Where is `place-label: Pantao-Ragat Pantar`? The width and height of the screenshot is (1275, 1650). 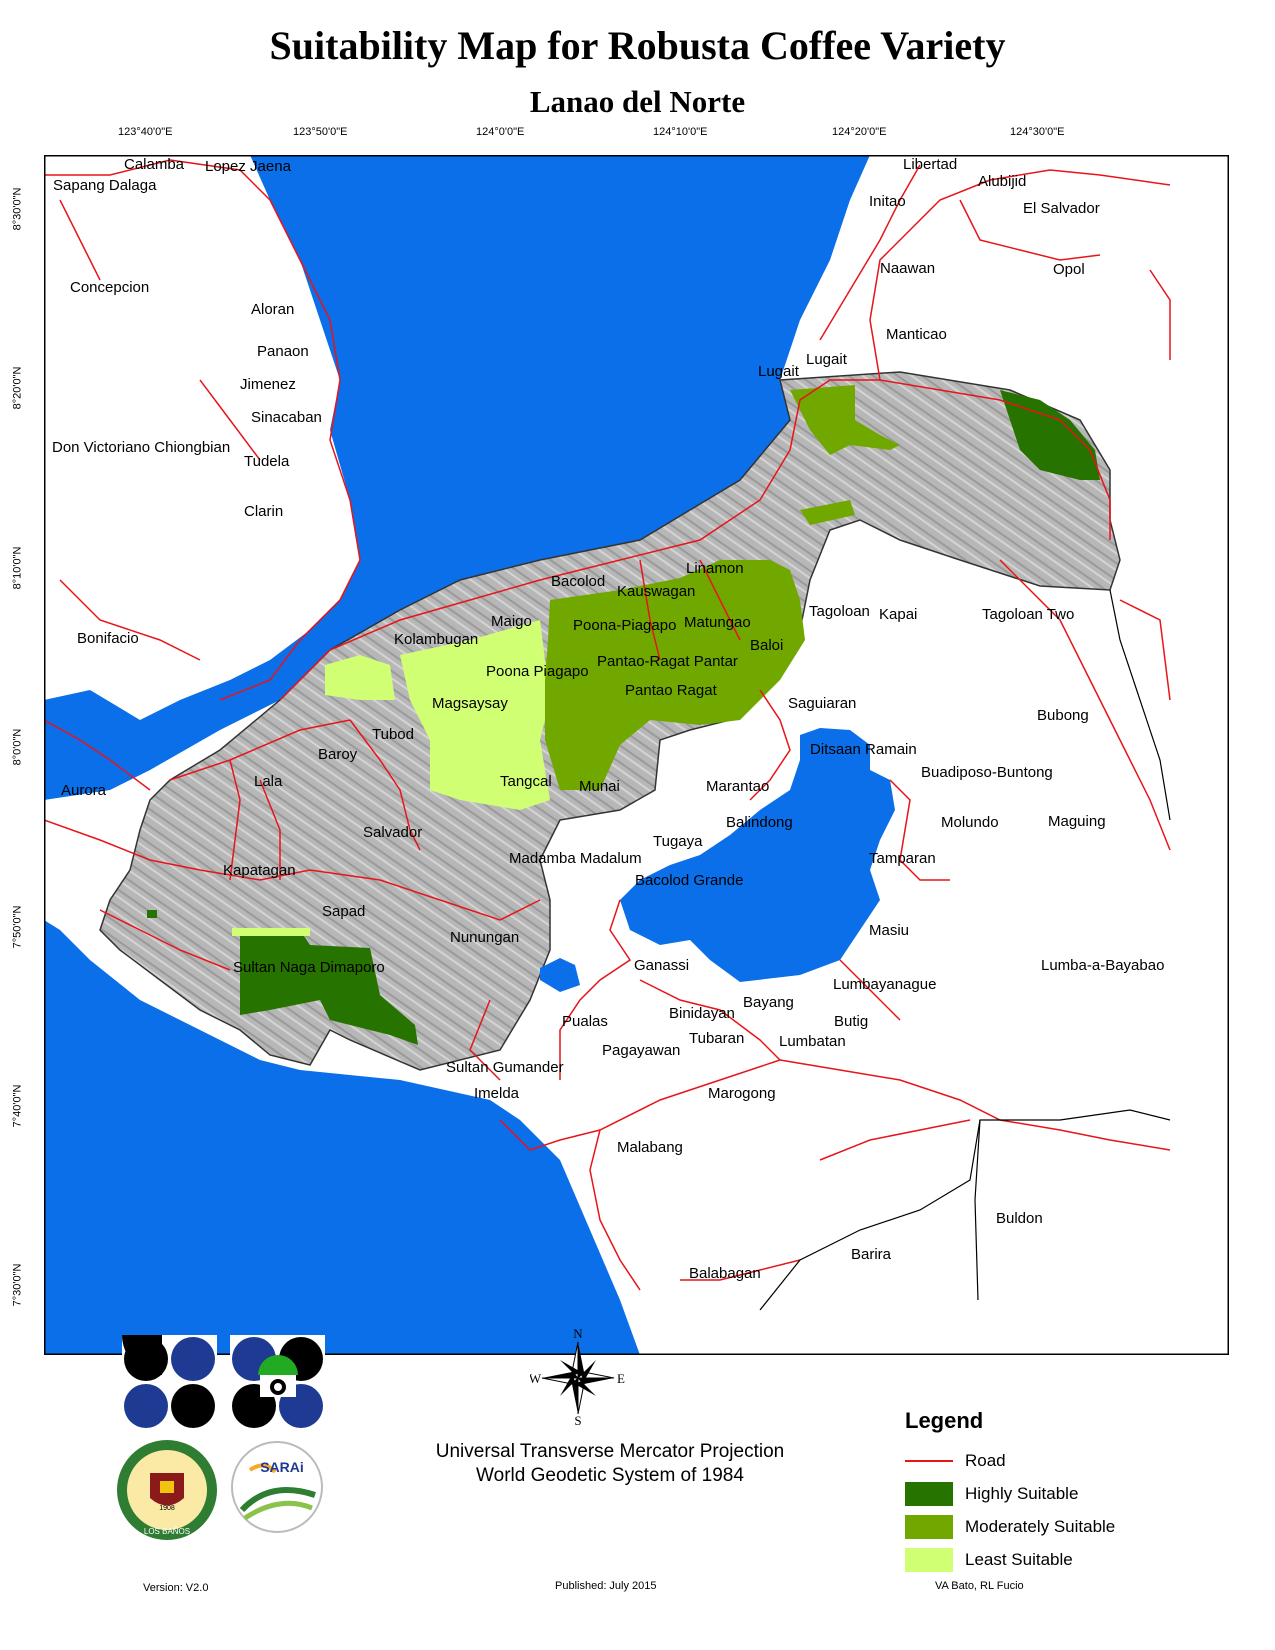
place-label: Pantao-Ragat Pantar is located at coordinates (667, 661).